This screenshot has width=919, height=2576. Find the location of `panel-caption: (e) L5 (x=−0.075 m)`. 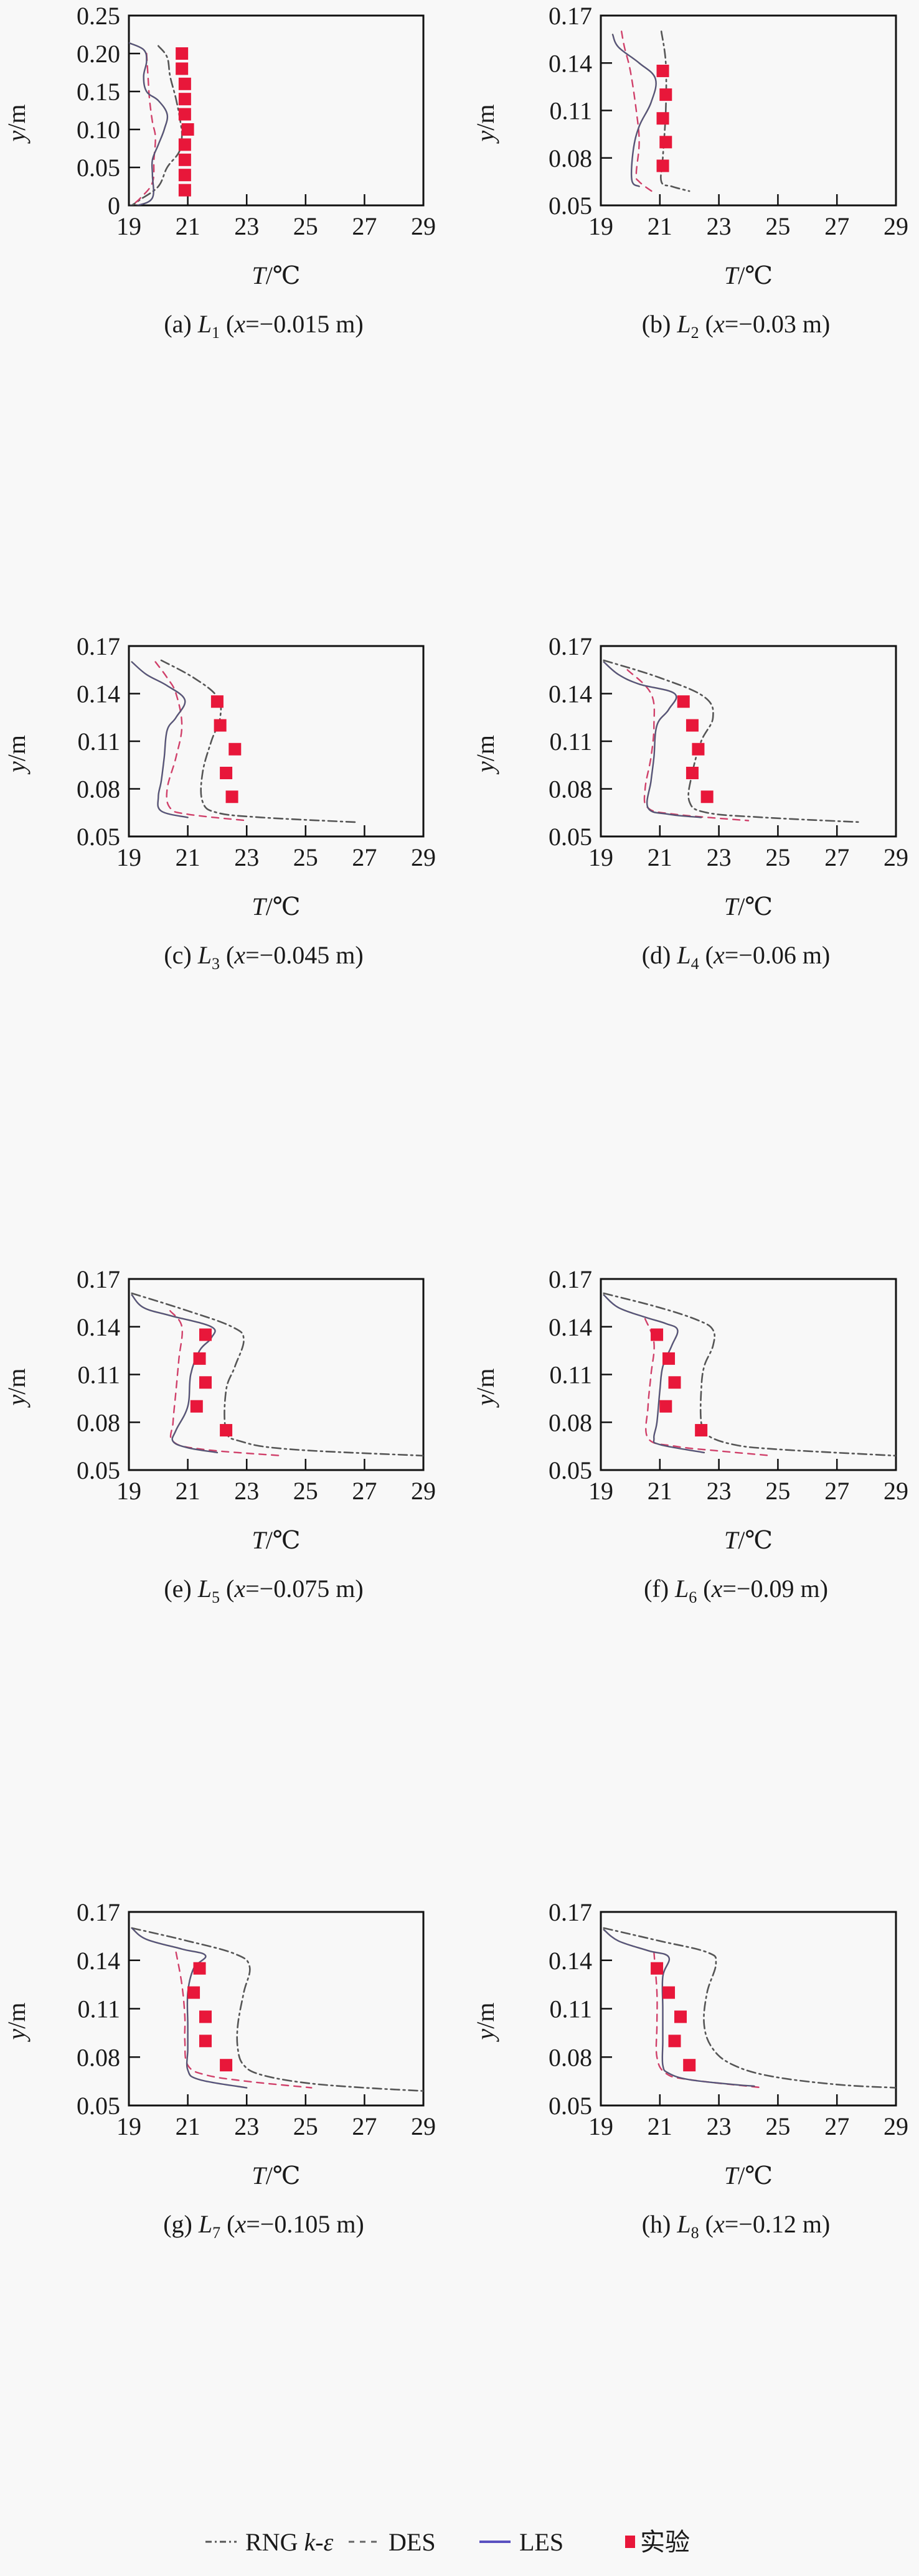

panel-caption: (e) L5 (x=−0.075 m) is located at coordinates (263, 1590).